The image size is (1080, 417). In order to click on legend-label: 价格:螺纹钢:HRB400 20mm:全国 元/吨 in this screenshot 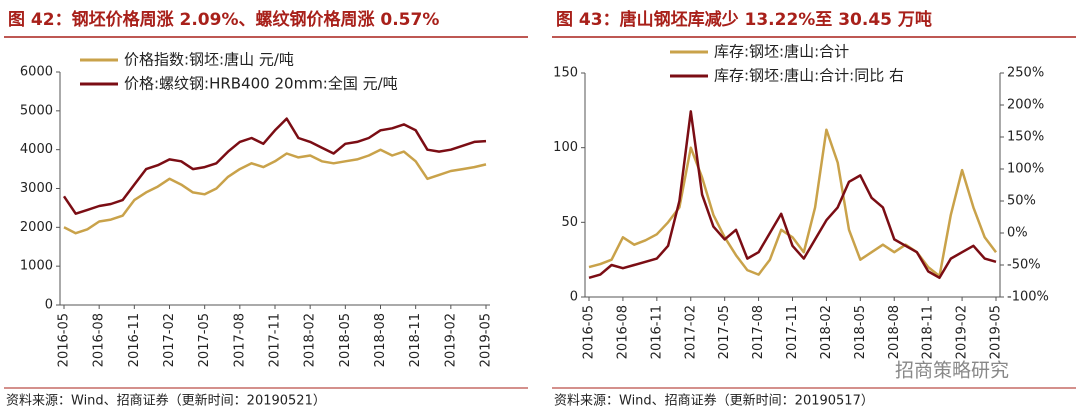, I will do `click(261, 84)`.